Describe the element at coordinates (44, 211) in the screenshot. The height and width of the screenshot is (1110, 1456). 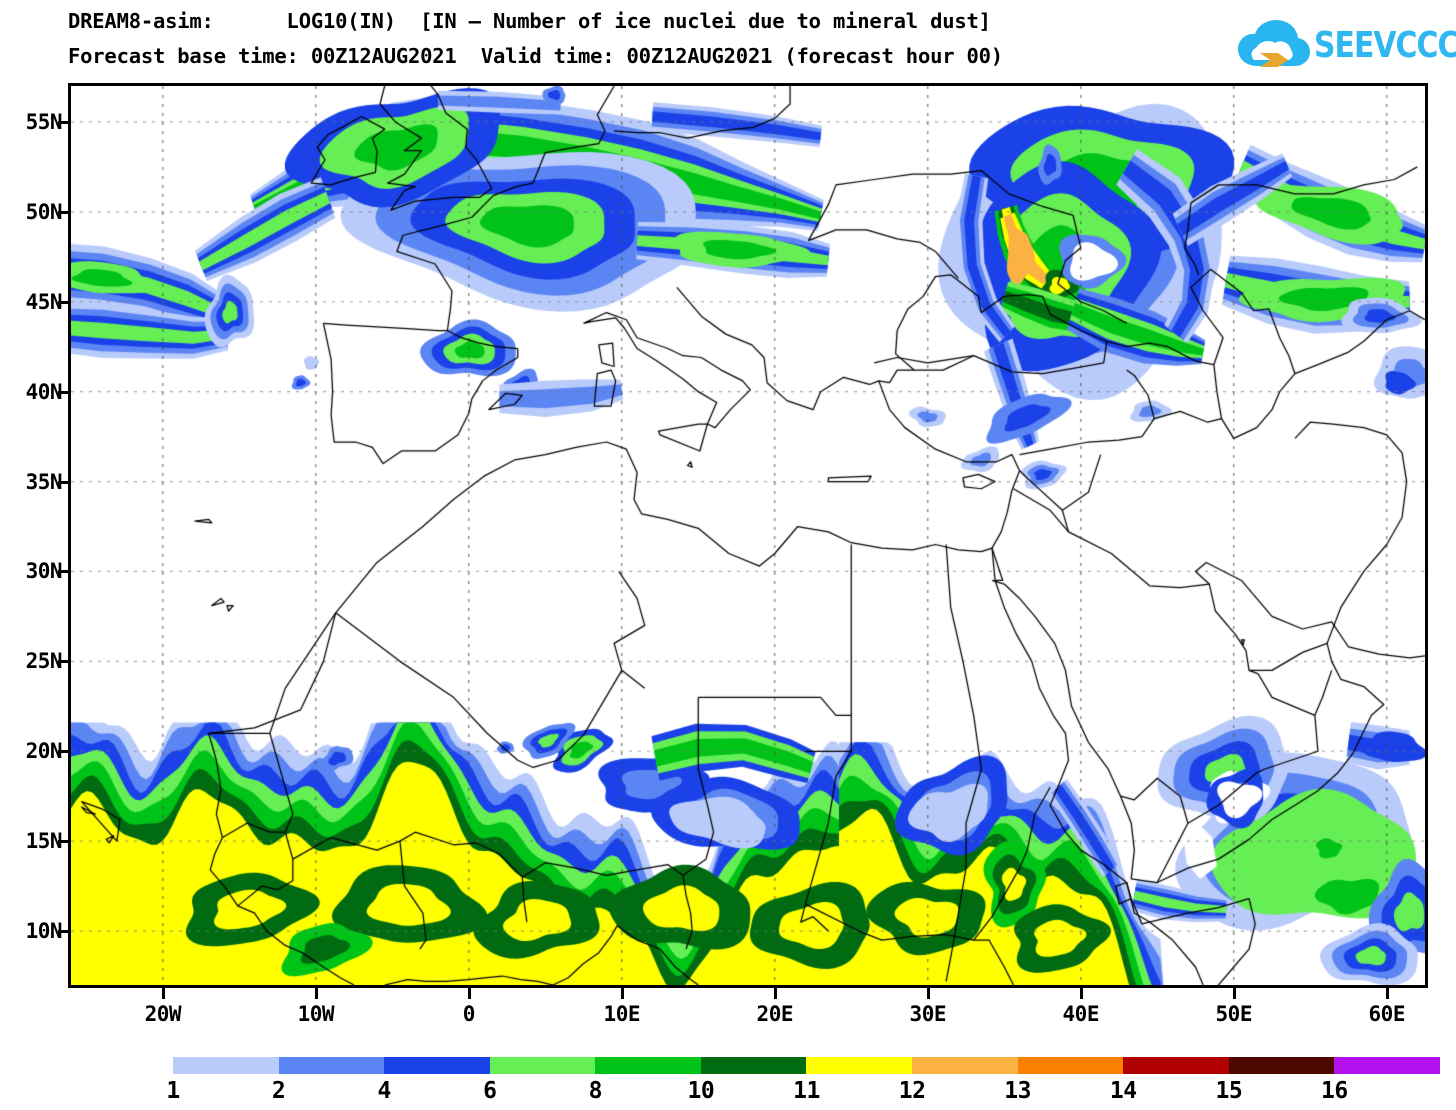
I see `y-axis-label: 50N` at that location.